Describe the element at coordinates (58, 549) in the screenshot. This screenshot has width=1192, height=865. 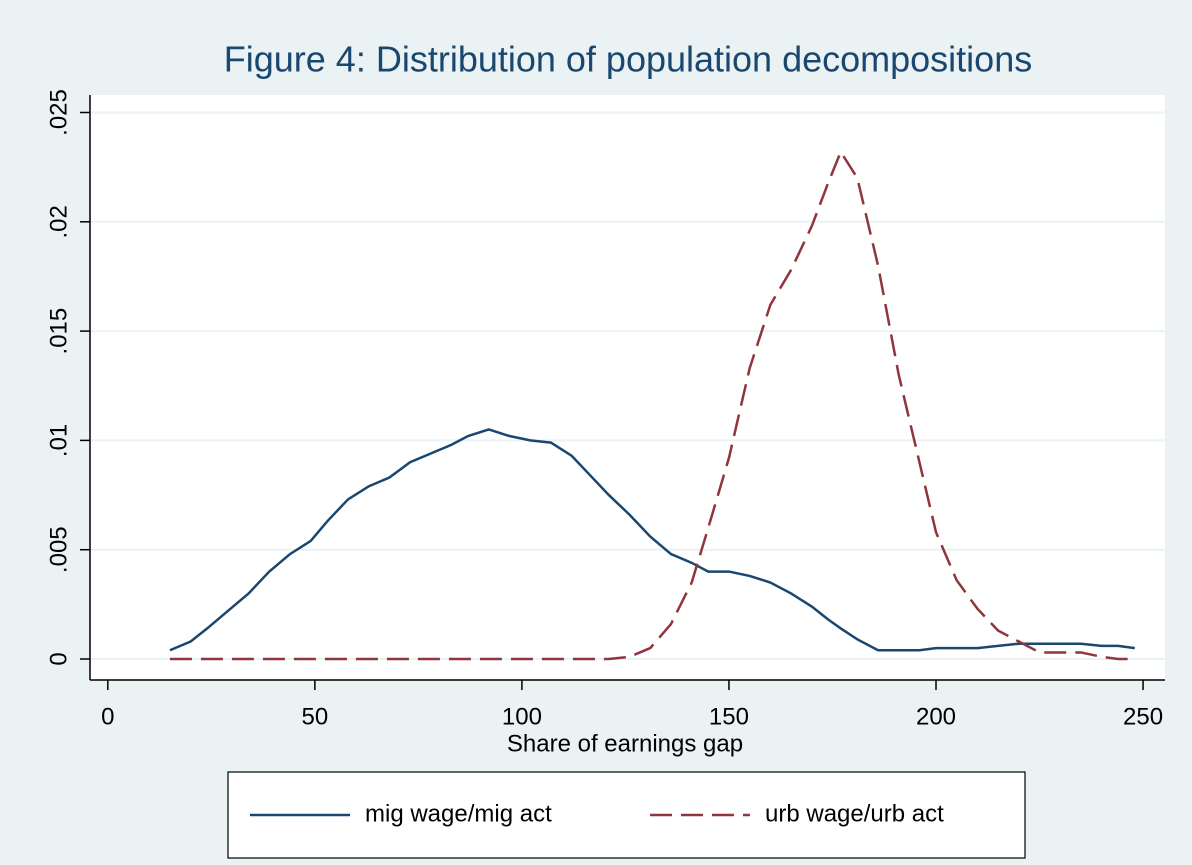
I see `y-tick-label: .005` at that location.